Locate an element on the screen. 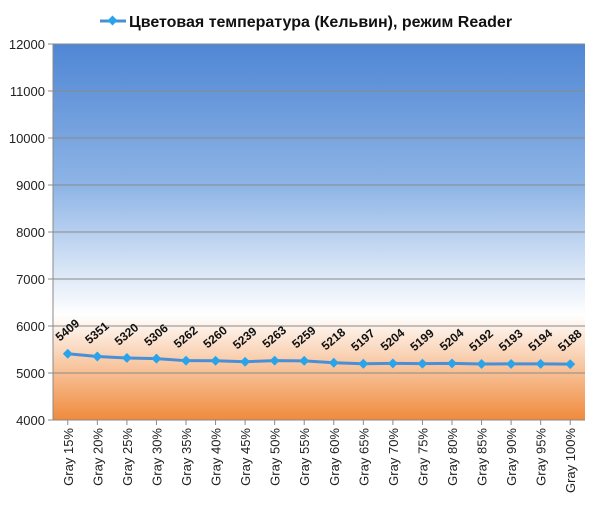 This screenshot has height=518, width=600. x-tick-label: Gray 20% is located at coordinates (97, 457).